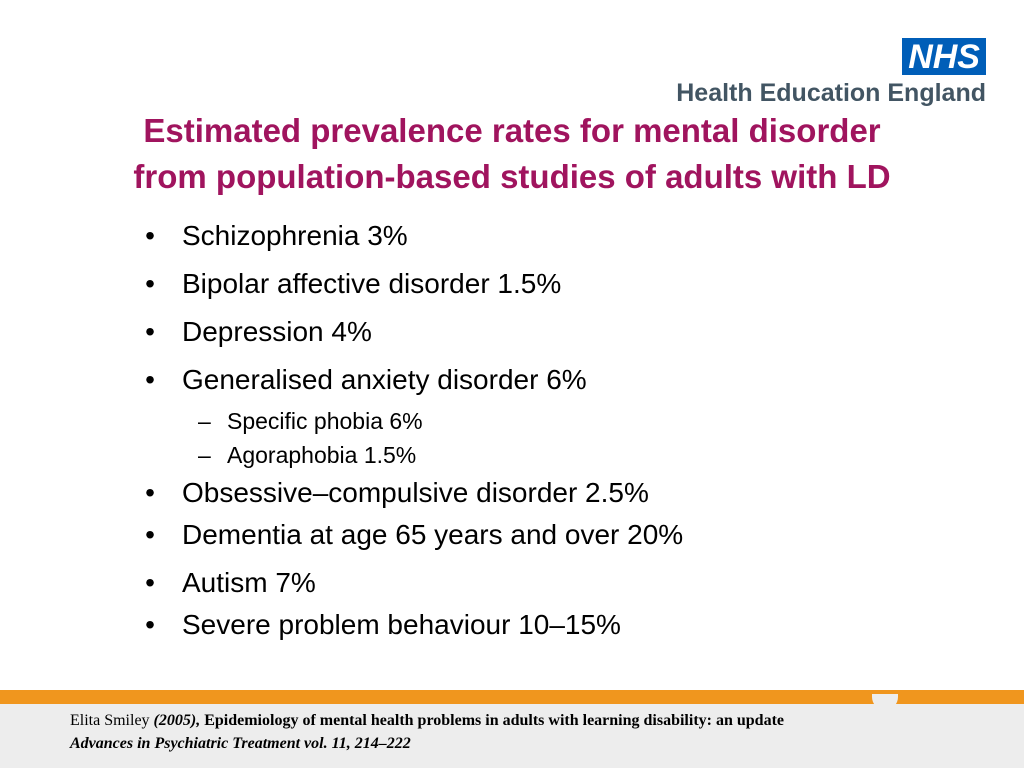 This screenshot has height=768, width=1024. Describe the element at coordinates (415, 492) in the screenshot. I see `list-item-text: Obsessive–compulsive disorder 2.5%` at that location.